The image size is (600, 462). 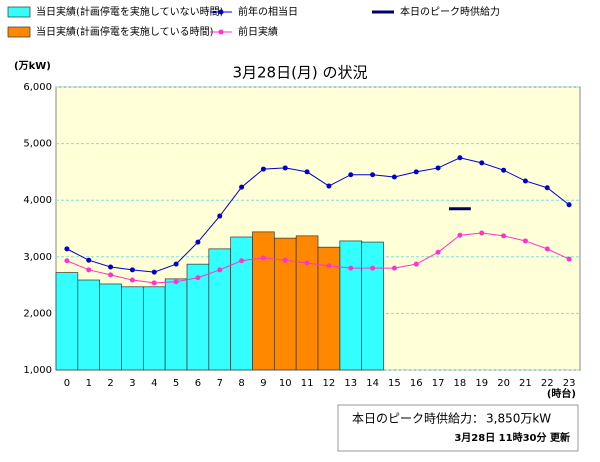 I want to click on y-tick-label: 4,000, so click(x=37, y=200).